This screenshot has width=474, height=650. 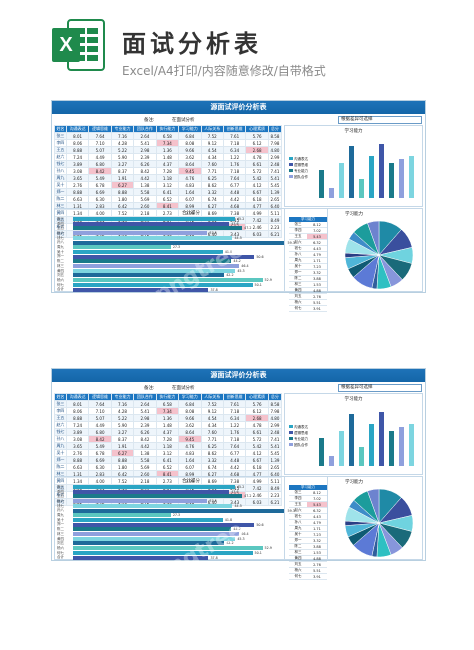 I want to click on score-cell: 5.43, so click(x=316, y=236).